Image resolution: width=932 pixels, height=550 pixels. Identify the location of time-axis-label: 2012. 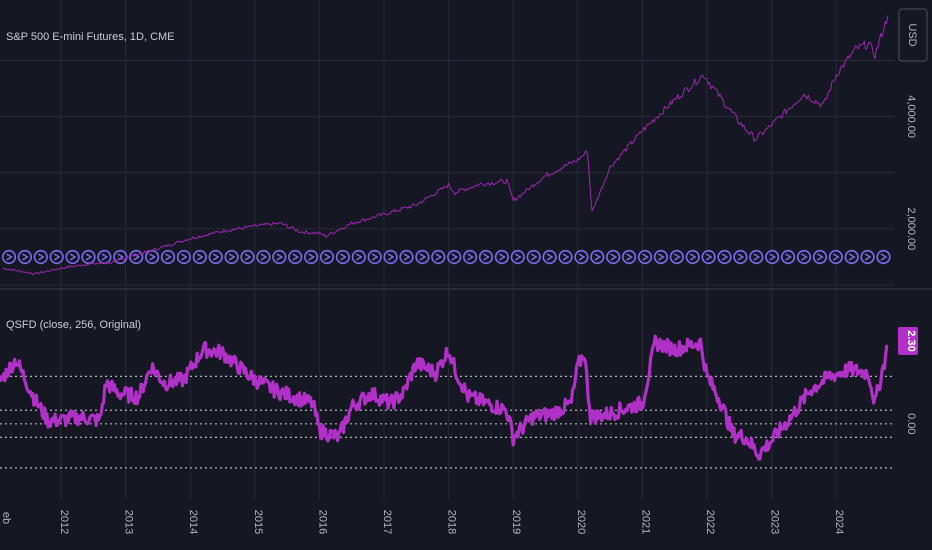
(64, 522).